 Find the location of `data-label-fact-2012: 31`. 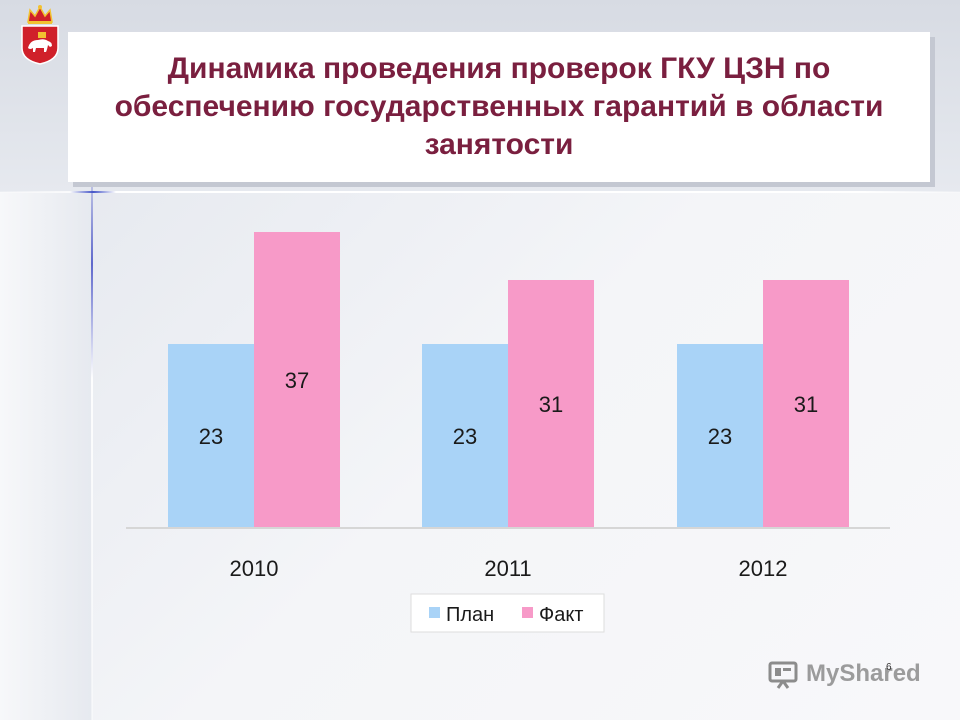

data-label-fact-2012: 31 is located at coordinates (806, 404).